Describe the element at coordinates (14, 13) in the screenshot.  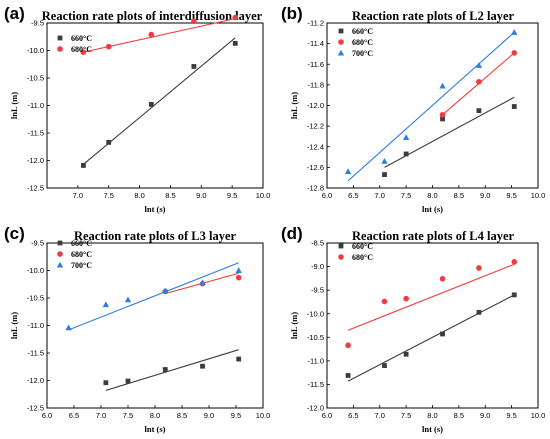
I see `panel-label: (a)` at that location.